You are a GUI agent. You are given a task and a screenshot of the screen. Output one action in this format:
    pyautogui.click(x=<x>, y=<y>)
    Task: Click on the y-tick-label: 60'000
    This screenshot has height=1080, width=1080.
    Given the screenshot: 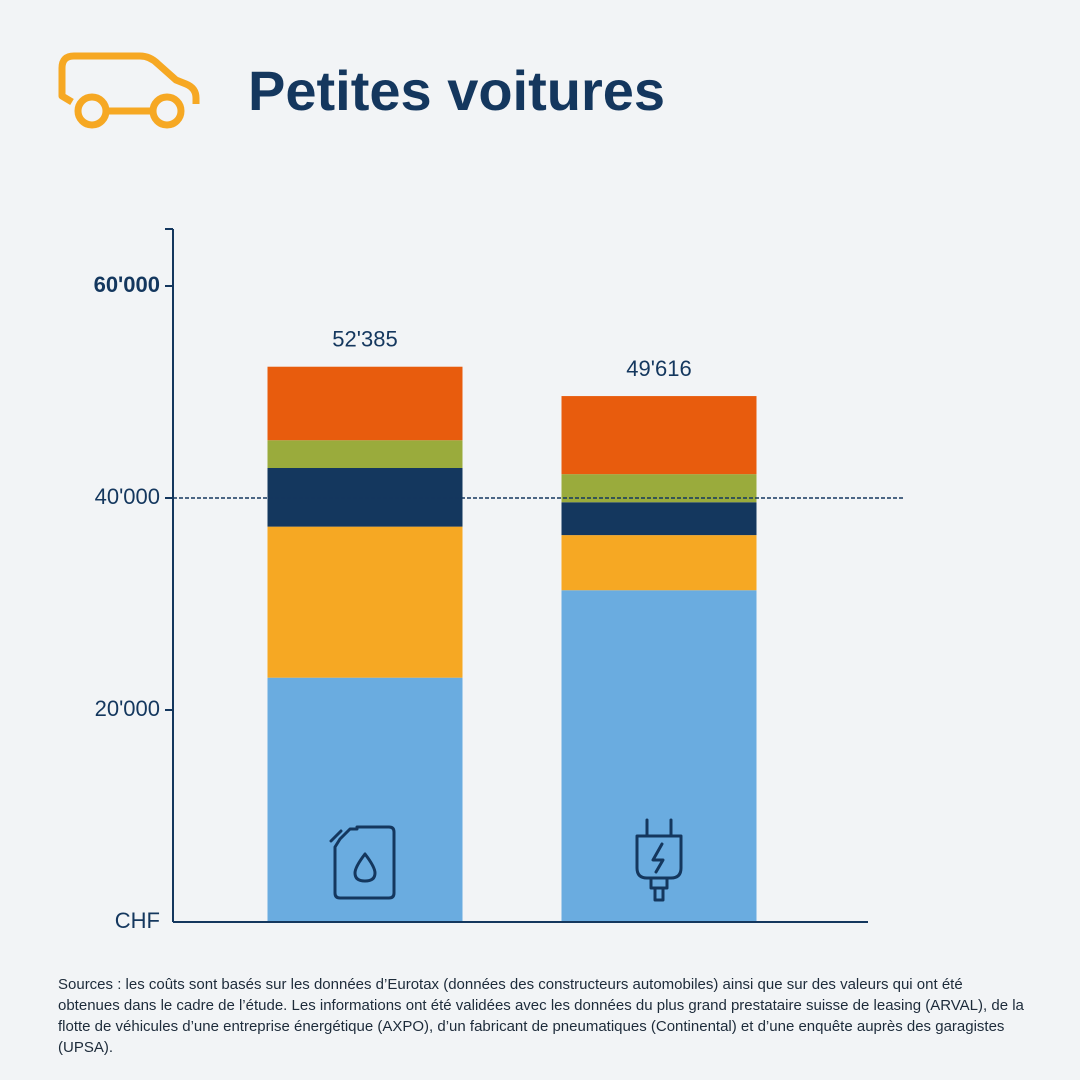 What is the action you would take?
    pyautogui.click(x=127, y=284)
    